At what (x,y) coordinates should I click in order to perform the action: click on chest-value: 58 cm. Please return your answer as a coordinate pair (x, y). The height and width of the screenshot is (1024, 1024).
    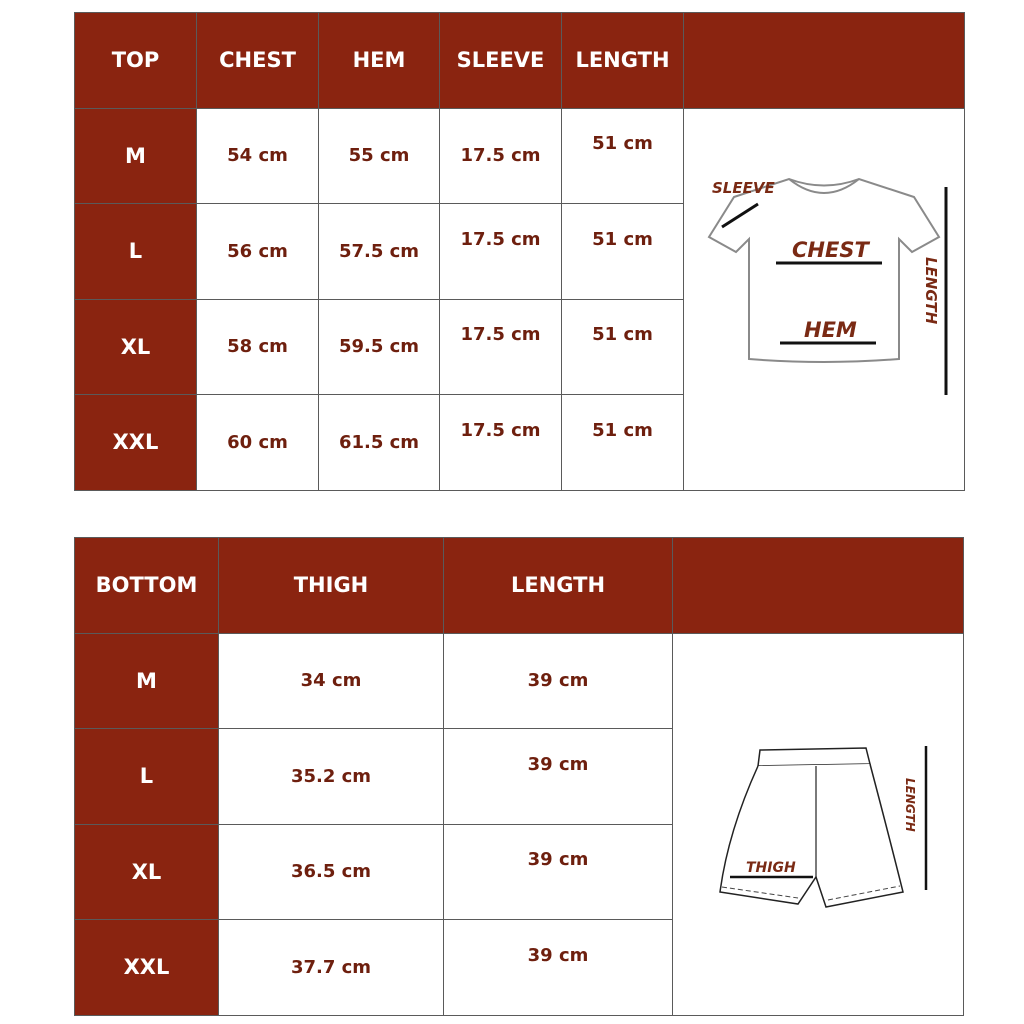
    Looking at the image, I should click on (257, 346).